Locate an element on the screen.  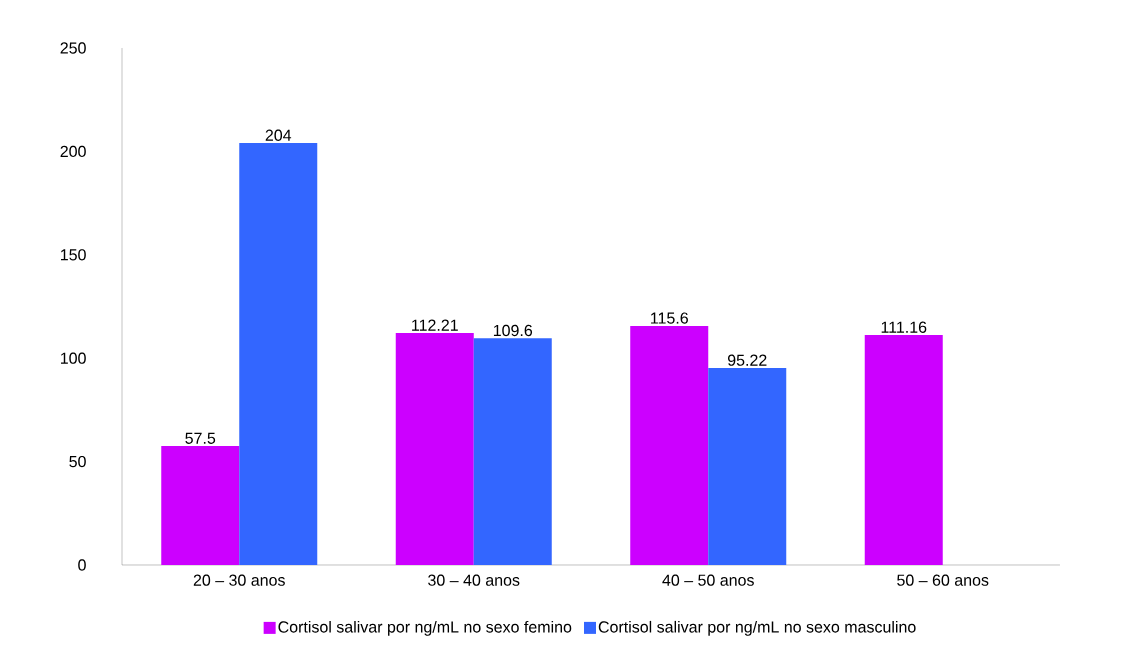
x-tick-label: 30 – 40 anos is located at coordinates (474, 580).